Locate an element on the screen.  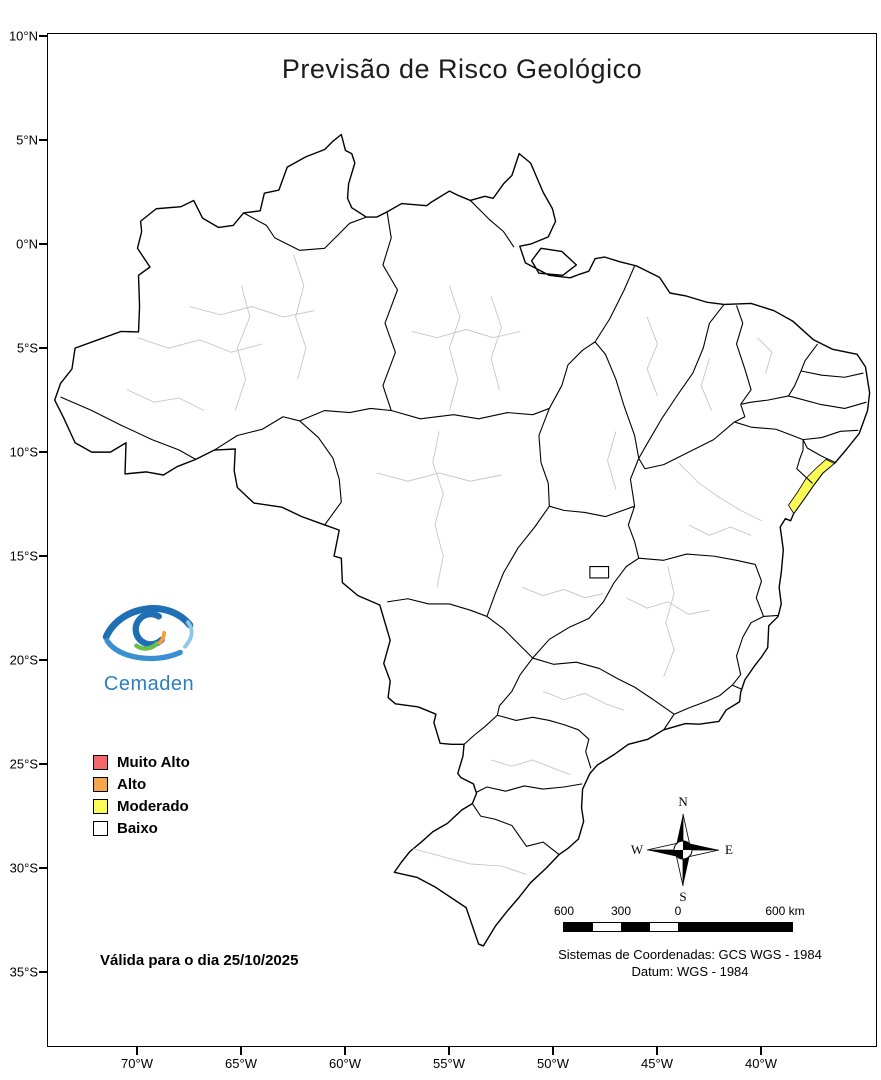
scale-bar-strip is located at coordinates (678, 927).